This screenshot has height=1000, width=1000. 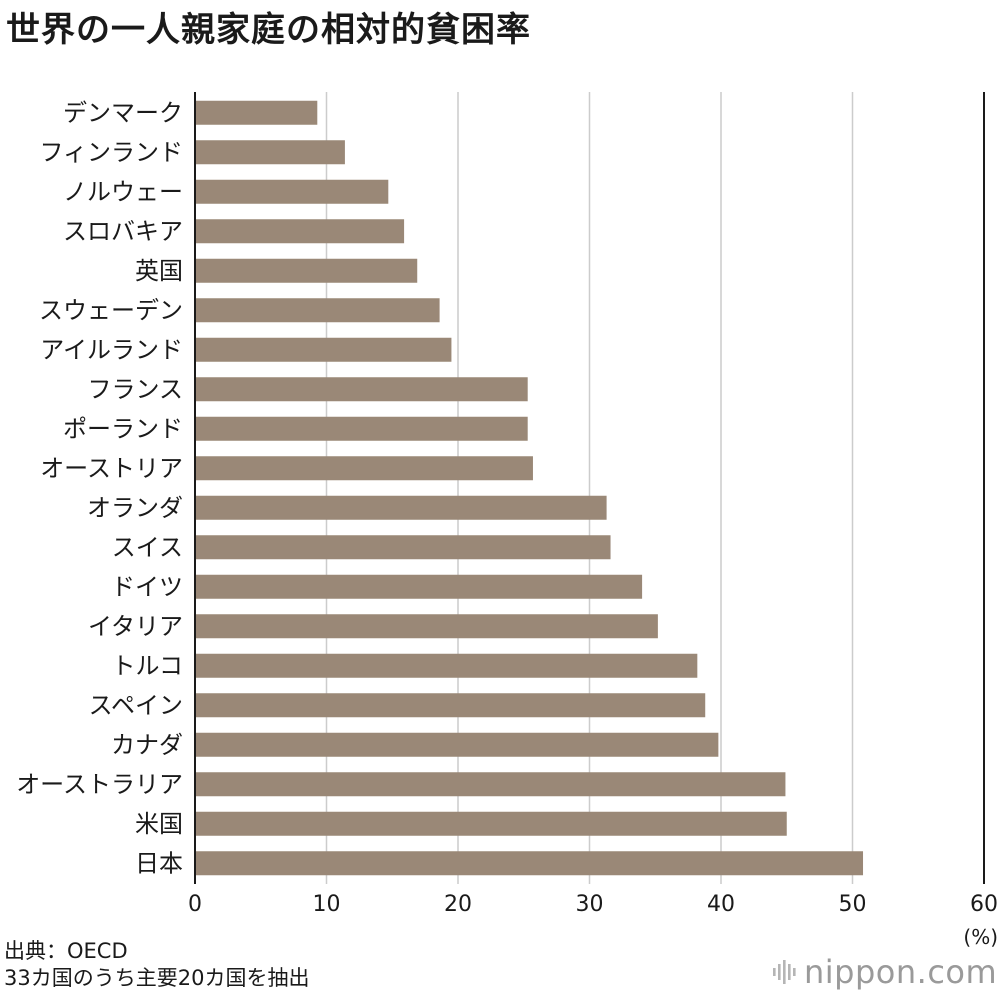 I want to click on category-label: 日本, so click(x=159, y=863).